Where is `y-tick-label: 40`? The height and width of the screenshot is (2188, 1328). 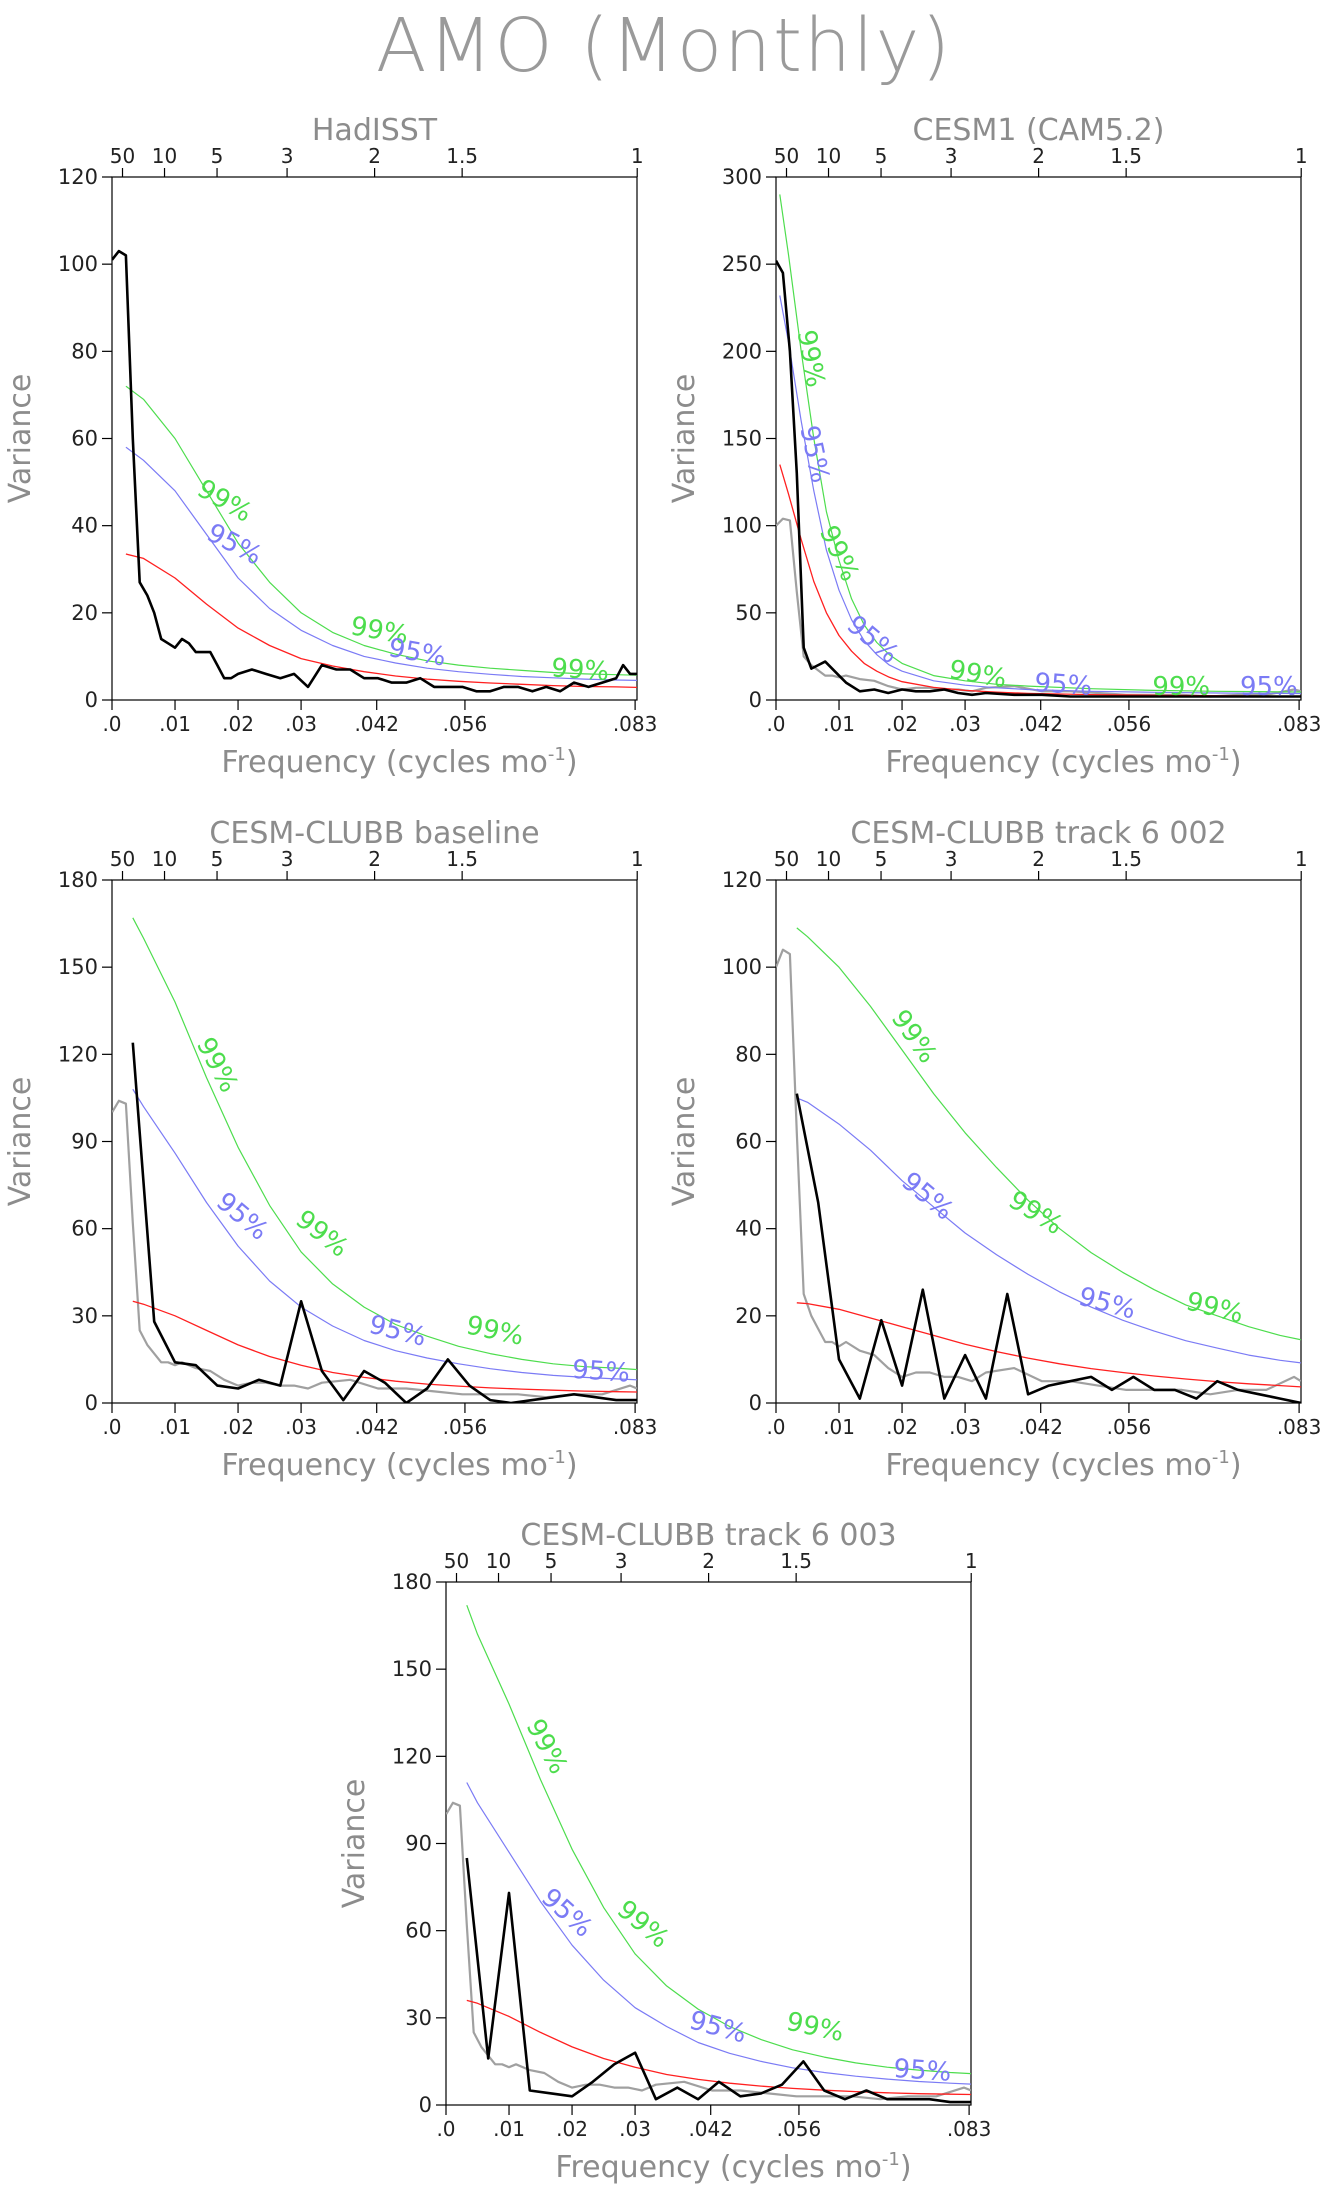
y-tick-label: 40 is located at coordinates (748, 1229).